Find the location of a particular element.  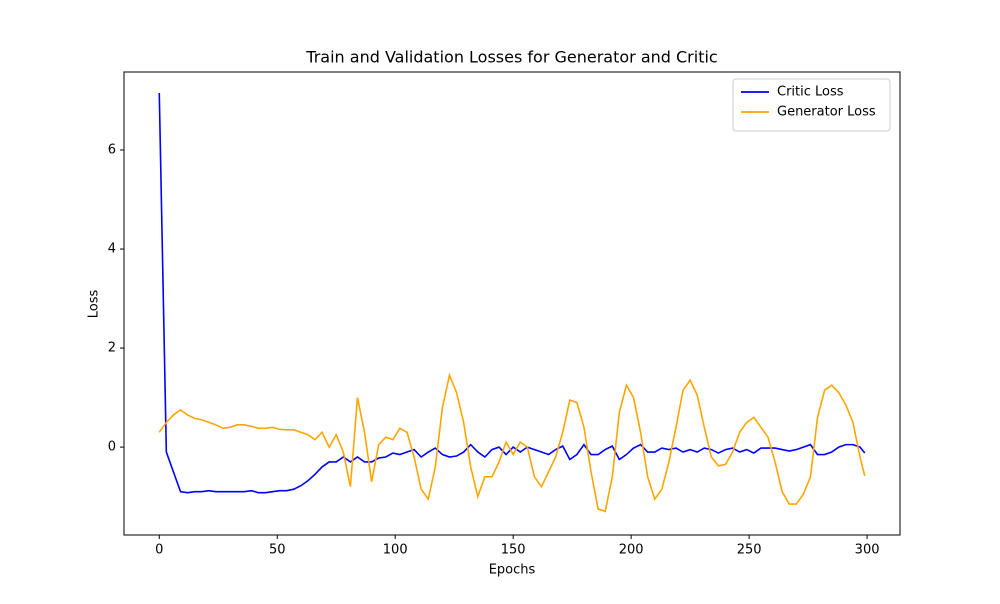

legend-label: Critic Loss is located at coordinates (810, 92).